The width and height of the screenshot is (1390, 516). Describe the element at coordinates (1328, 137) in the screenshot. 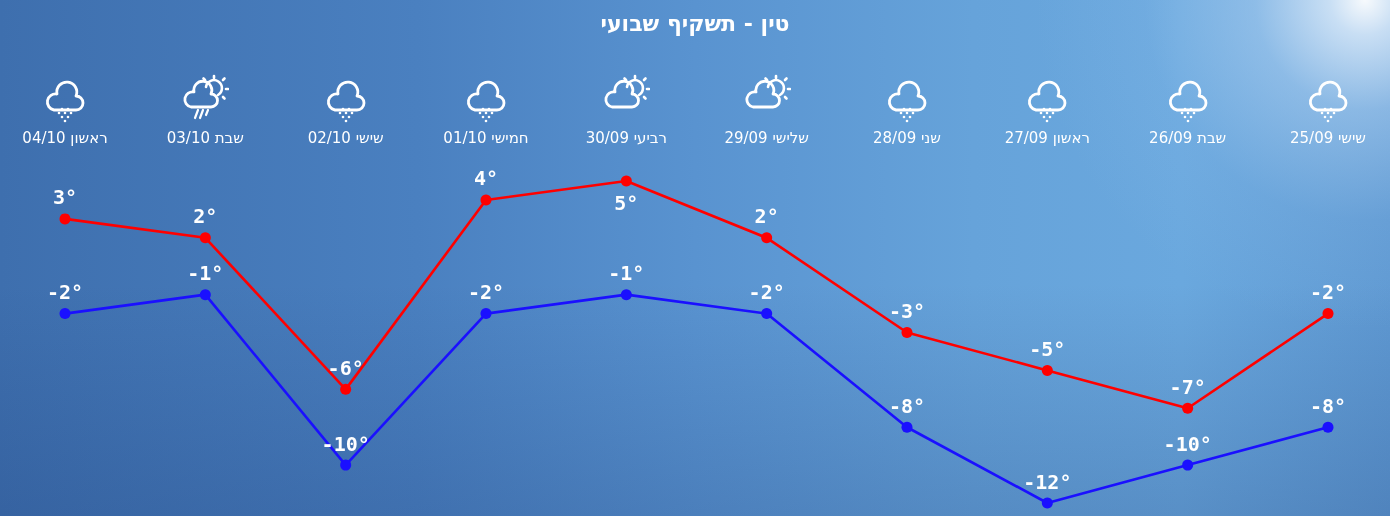

I see `x-tick-label: שישי 25/09` at that location.